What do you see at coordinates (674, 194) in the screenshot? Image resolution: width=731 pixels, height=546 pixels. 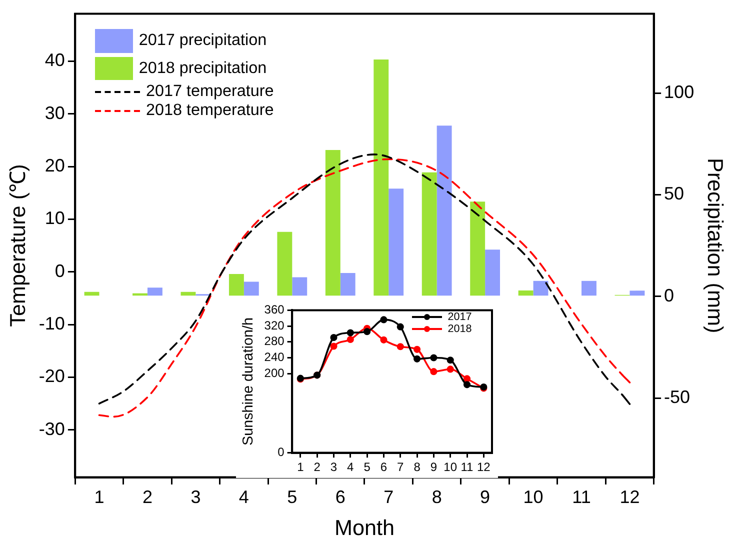 I see `y2-tick-label: 50` at bounding box center [674, 194].